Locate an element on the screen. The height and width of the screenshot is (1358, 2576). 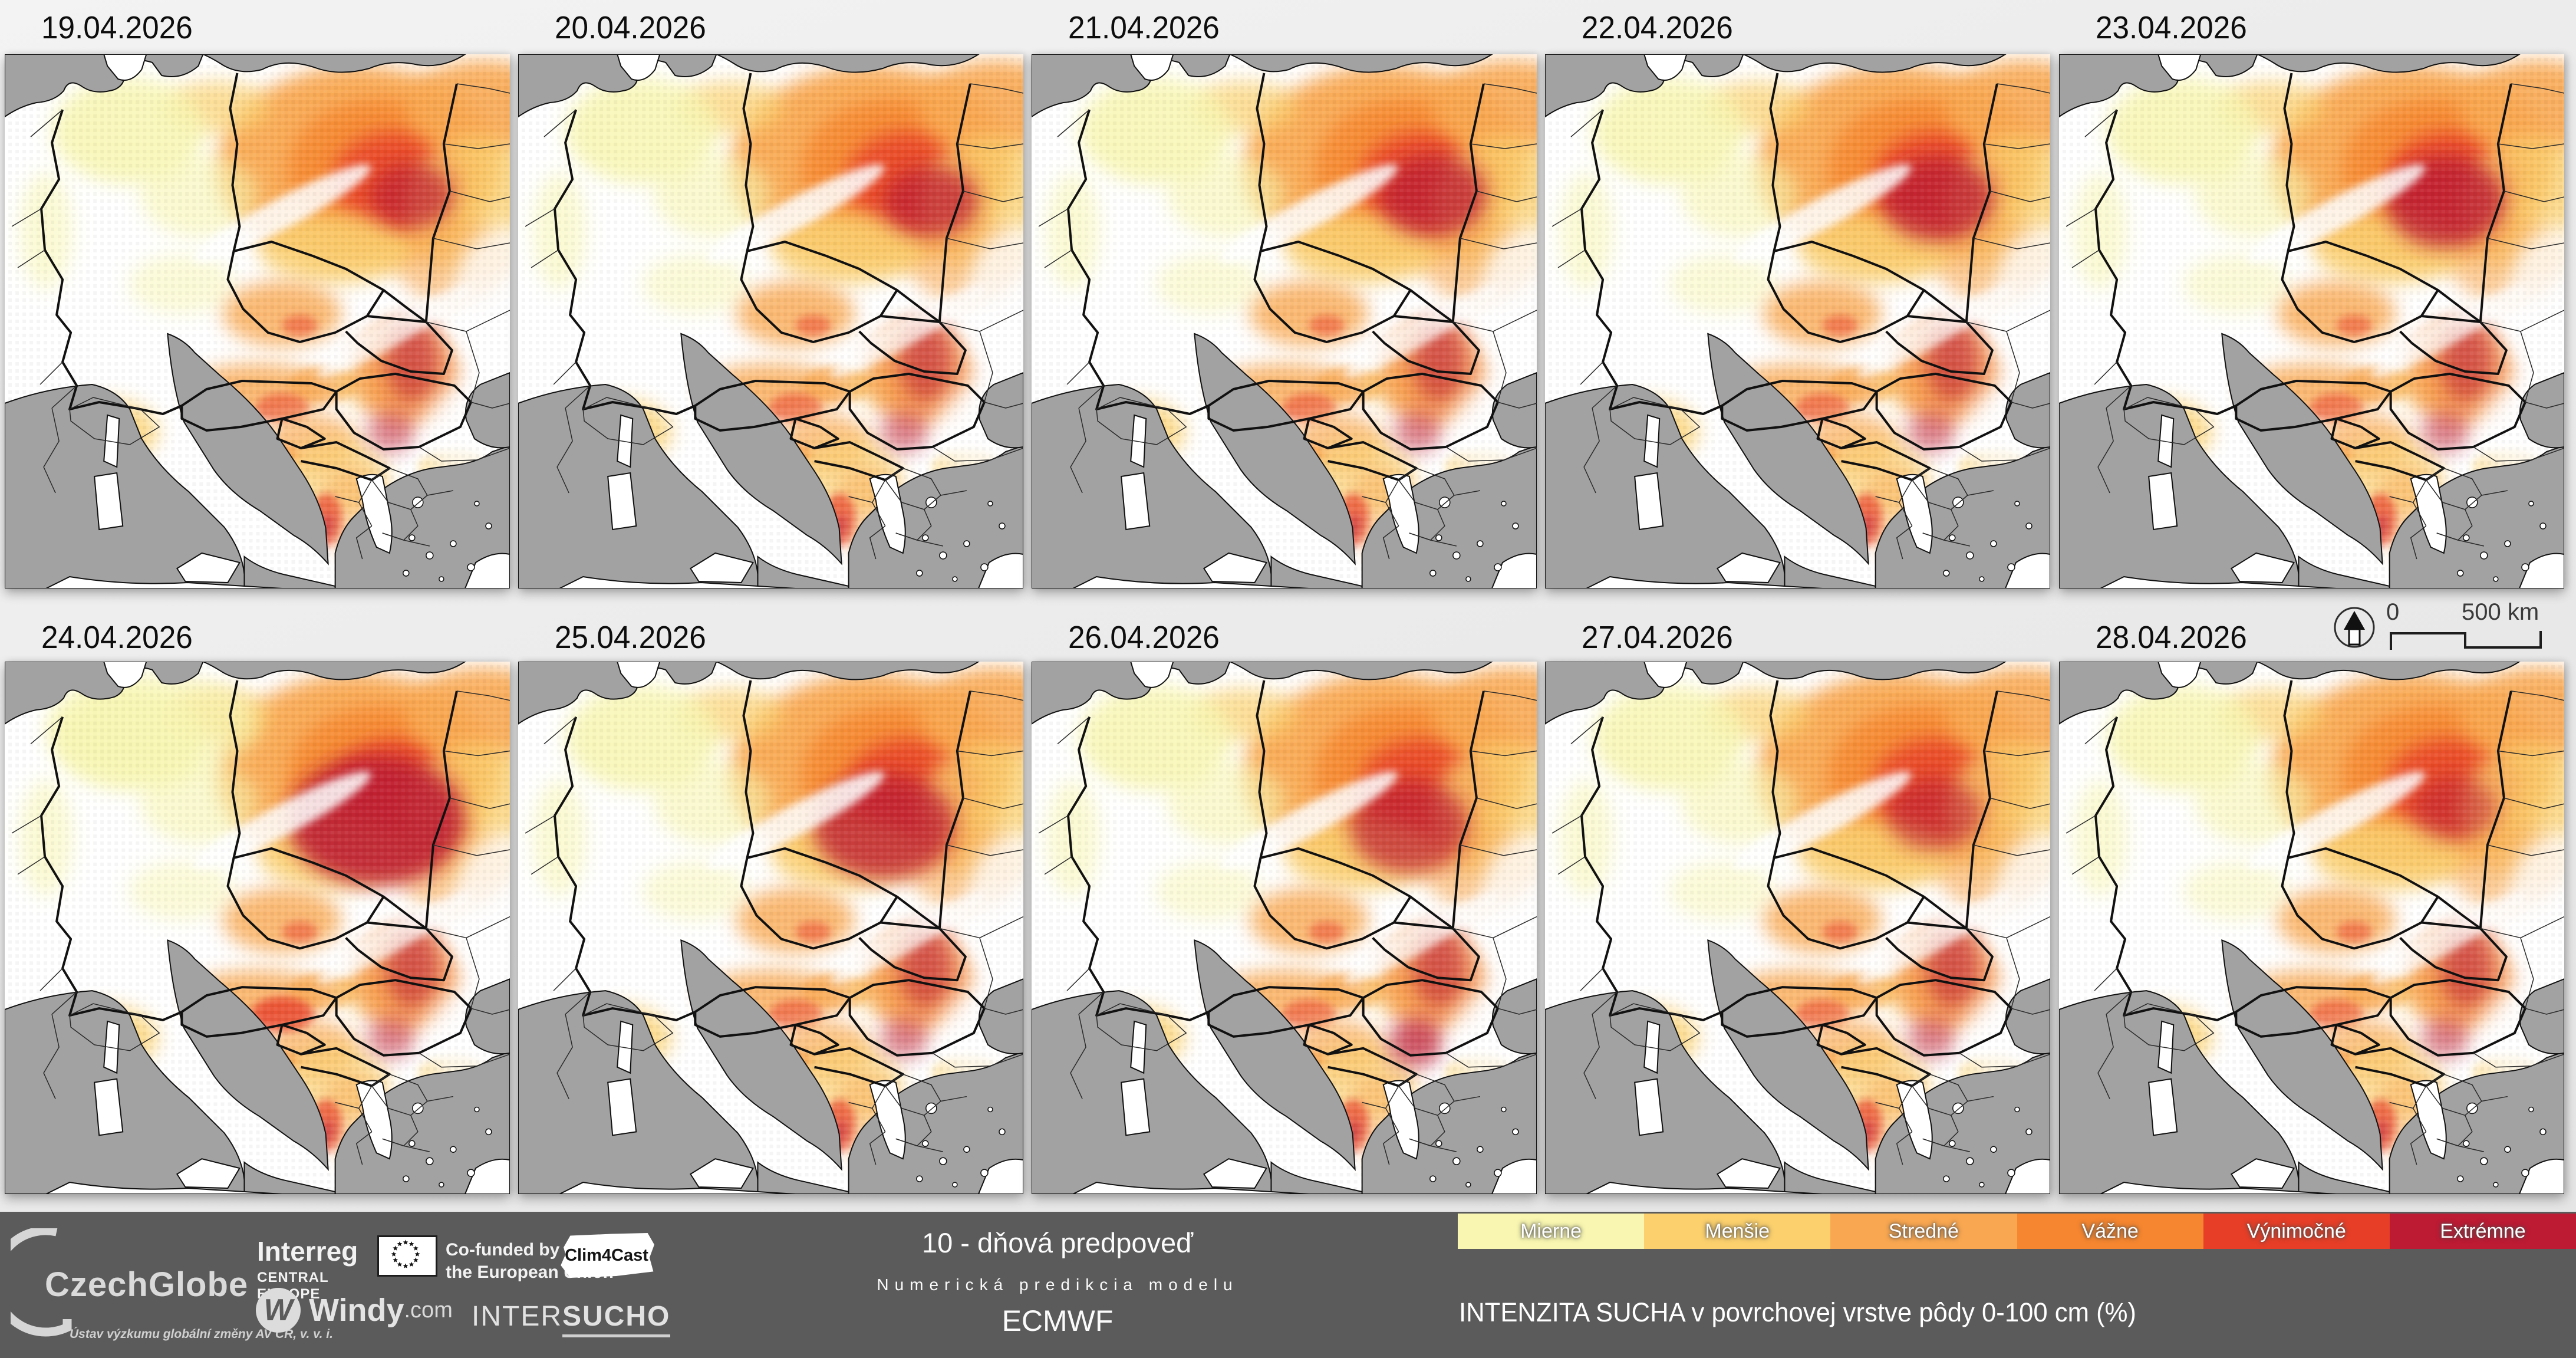
eu-funding-line1: Co-funded by is located at coordinates (503, 1250).